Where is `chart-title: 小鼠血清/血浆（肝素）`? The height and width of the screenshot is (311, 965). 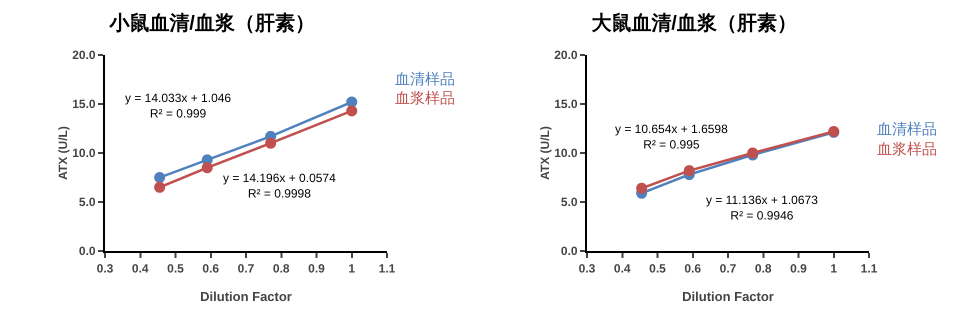 chart-title: 小鼠血清/血浆（肝素） is located at coordinates (211, 23).